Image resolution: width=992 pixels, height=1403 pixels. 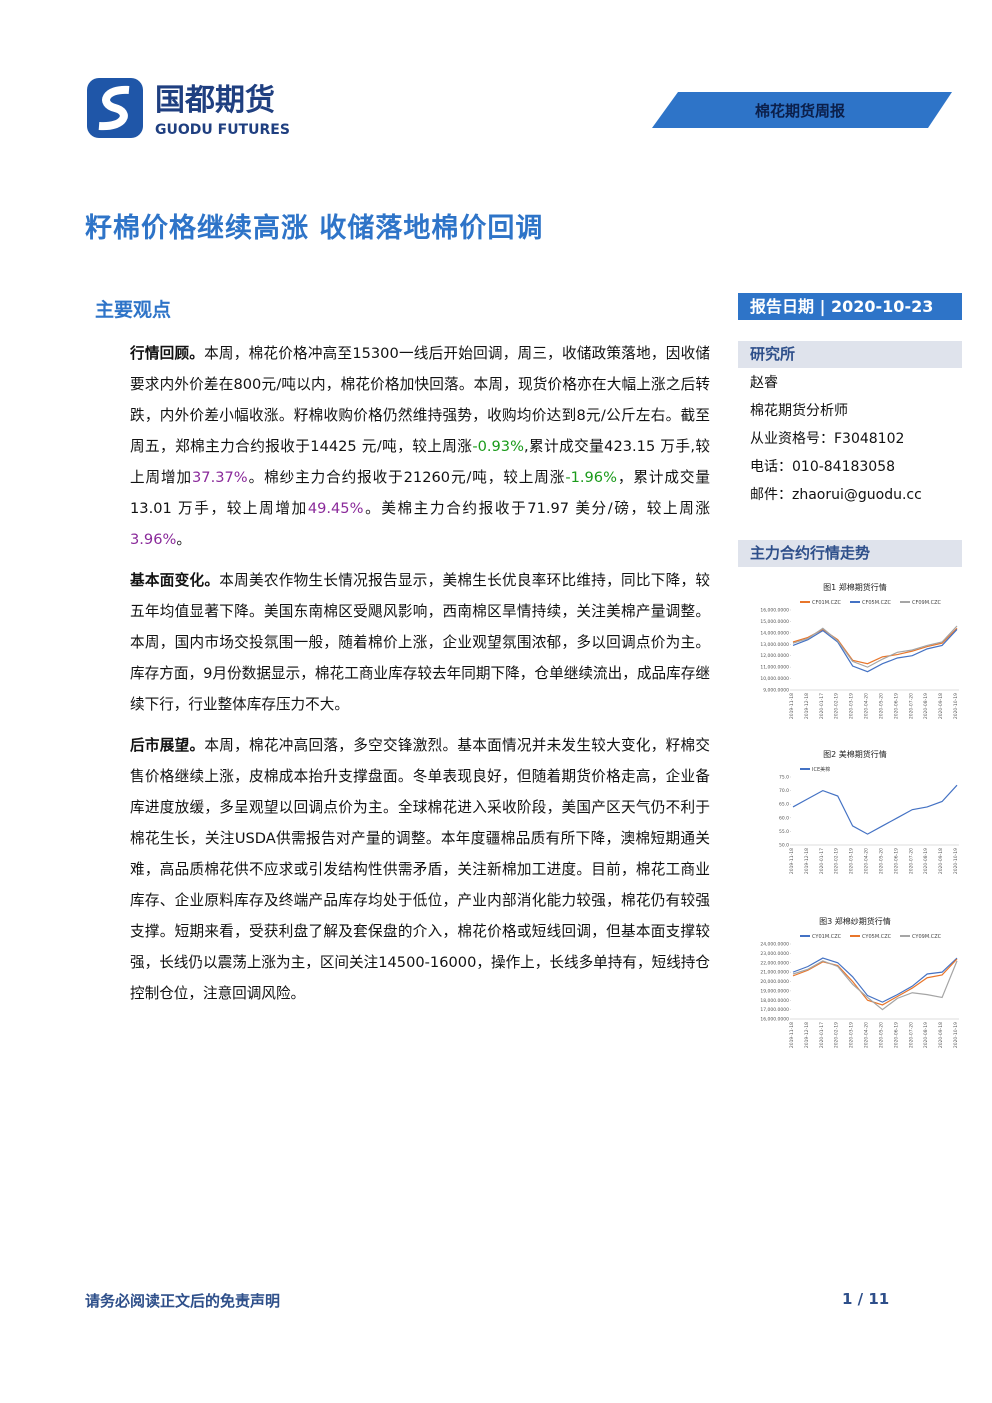 I want to click on tag: 棉花期货周报, so click(x=802, y=110).